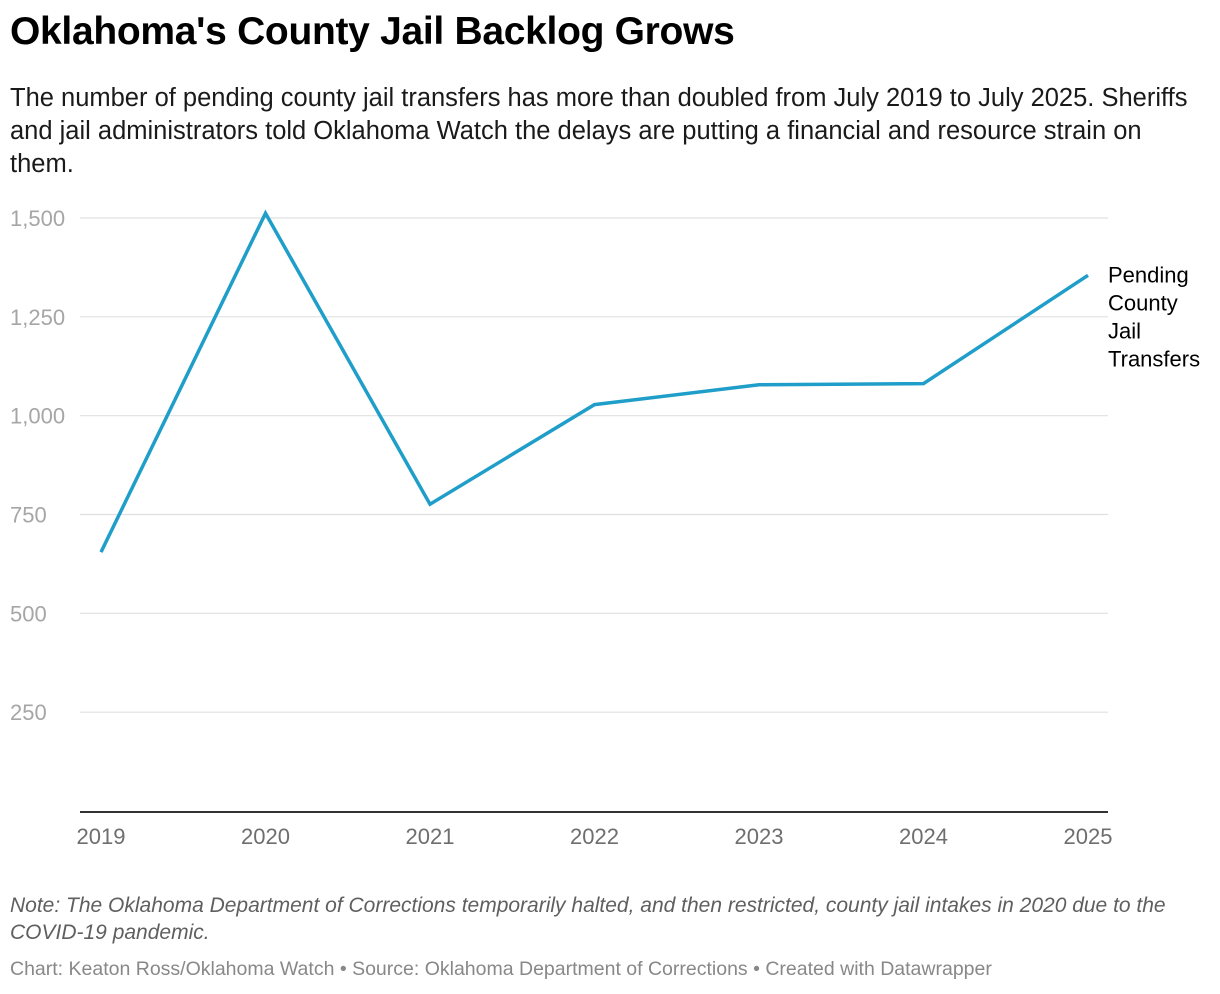 Image resolution: width=1220 pixels, height=994 pixels. I want to click on chart-title: Oklahoma's County Jail Backlog Grows, so click(372, 31).